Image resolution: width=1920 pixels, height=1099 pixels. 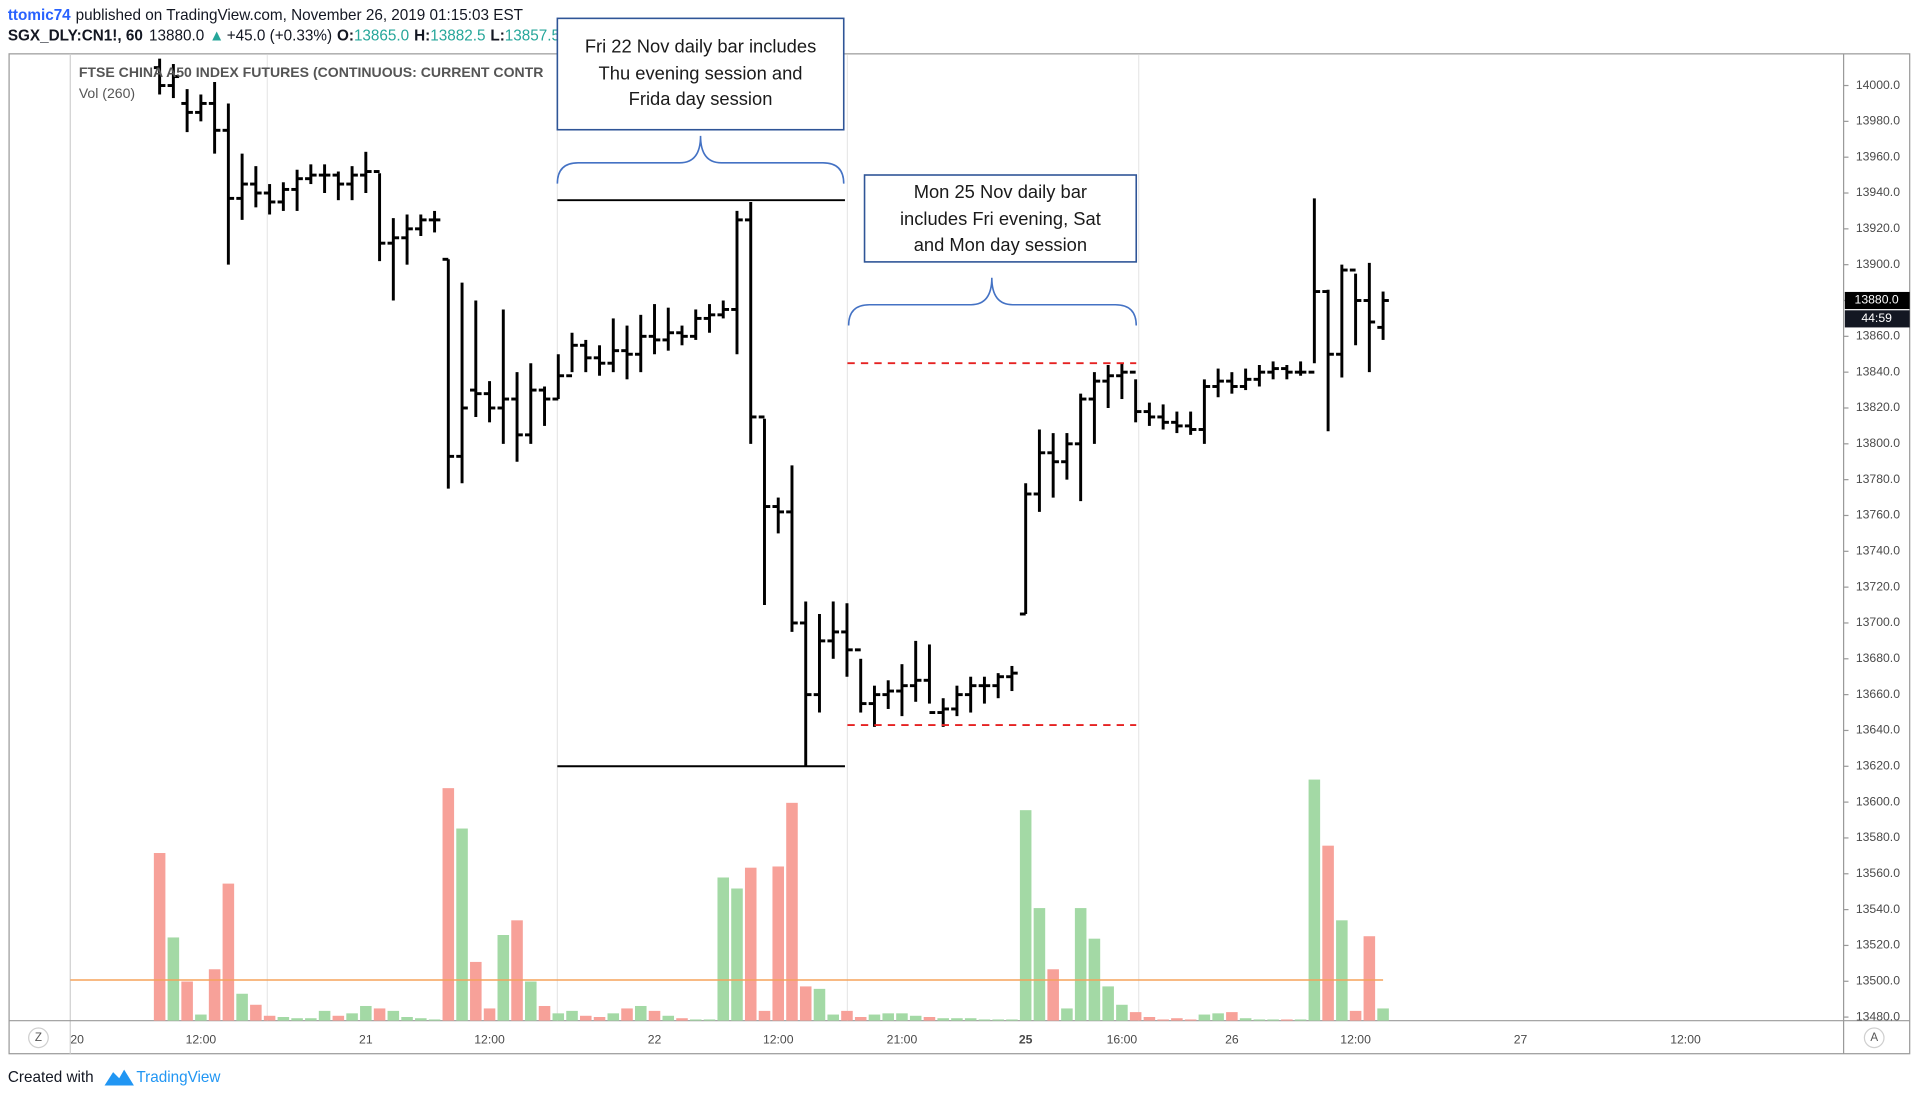 I want to click on button-z, so click(x=38, y=1038).